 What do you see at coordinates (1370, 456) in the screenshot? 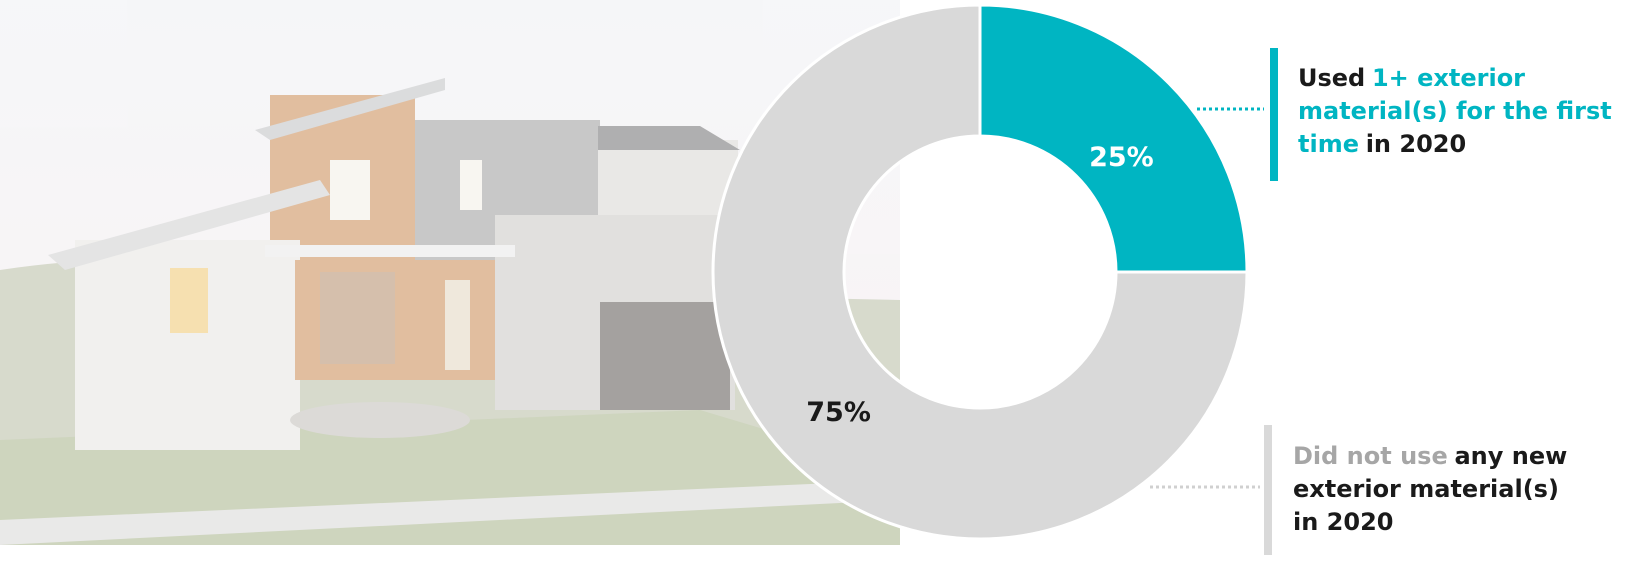
I see `legend-text: Did not use` at bounding box center [1370, 456].